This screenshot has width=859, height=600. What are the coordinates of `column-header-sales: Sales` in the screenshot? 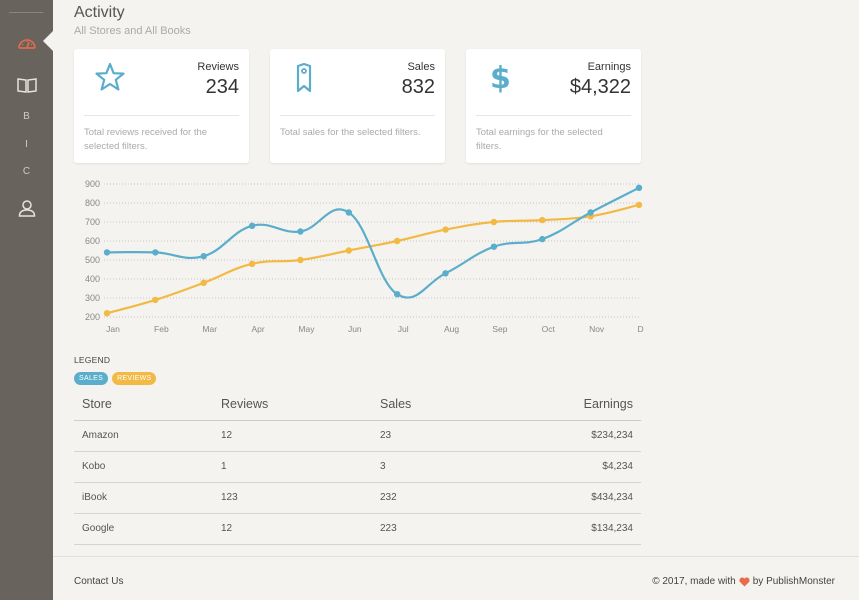 It's located at (428, 404).